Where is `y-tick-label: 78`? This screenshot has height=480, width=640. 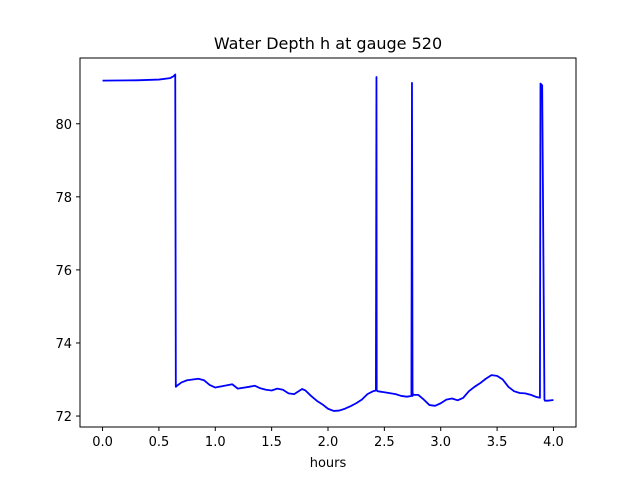
y-tick-label: 78 is located at coordinates (63, 198).